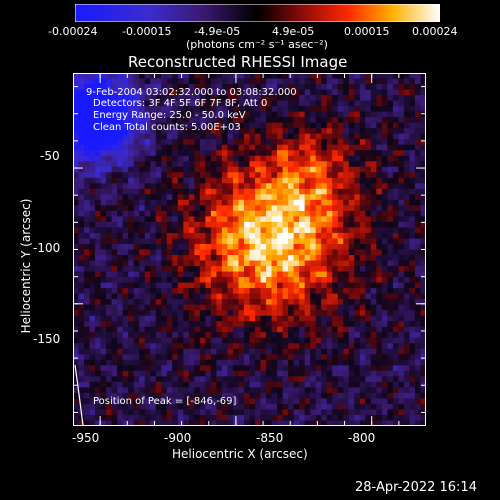  What do you see at coordinates (79, 395) in the screenshot?
I see `solar-limb-arc` at bounding box center [79, 395].